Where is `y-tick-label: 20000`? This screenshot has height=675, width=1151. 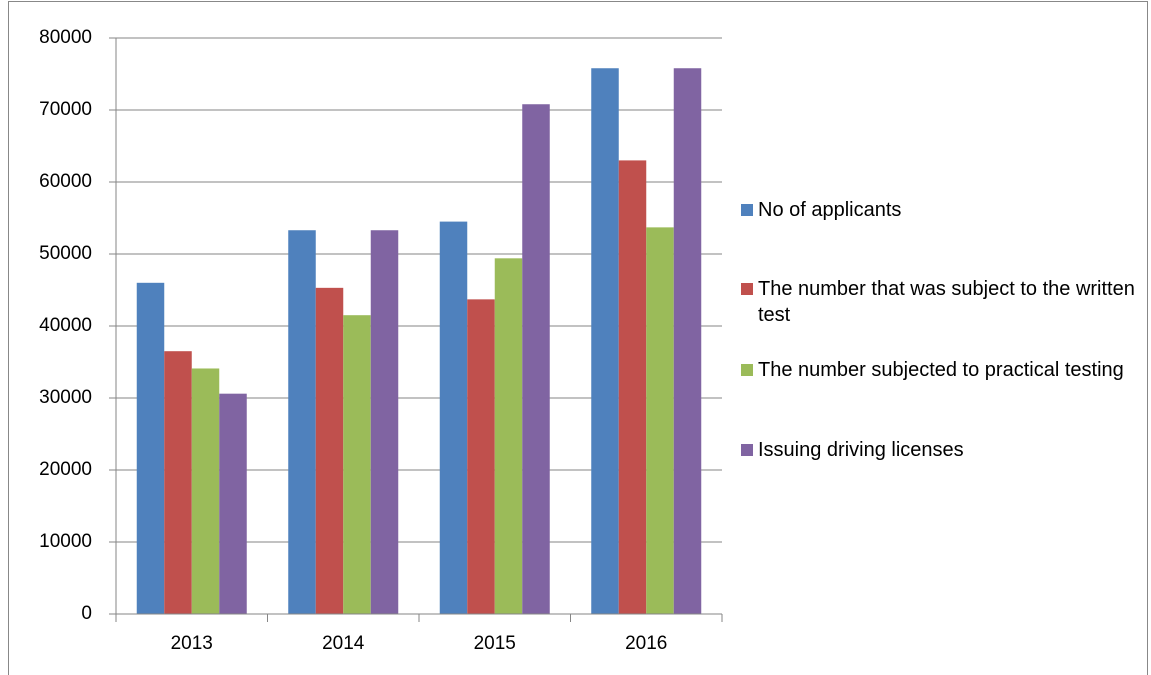 y-tick-label: 20000 is located at coordinates (65, 469).